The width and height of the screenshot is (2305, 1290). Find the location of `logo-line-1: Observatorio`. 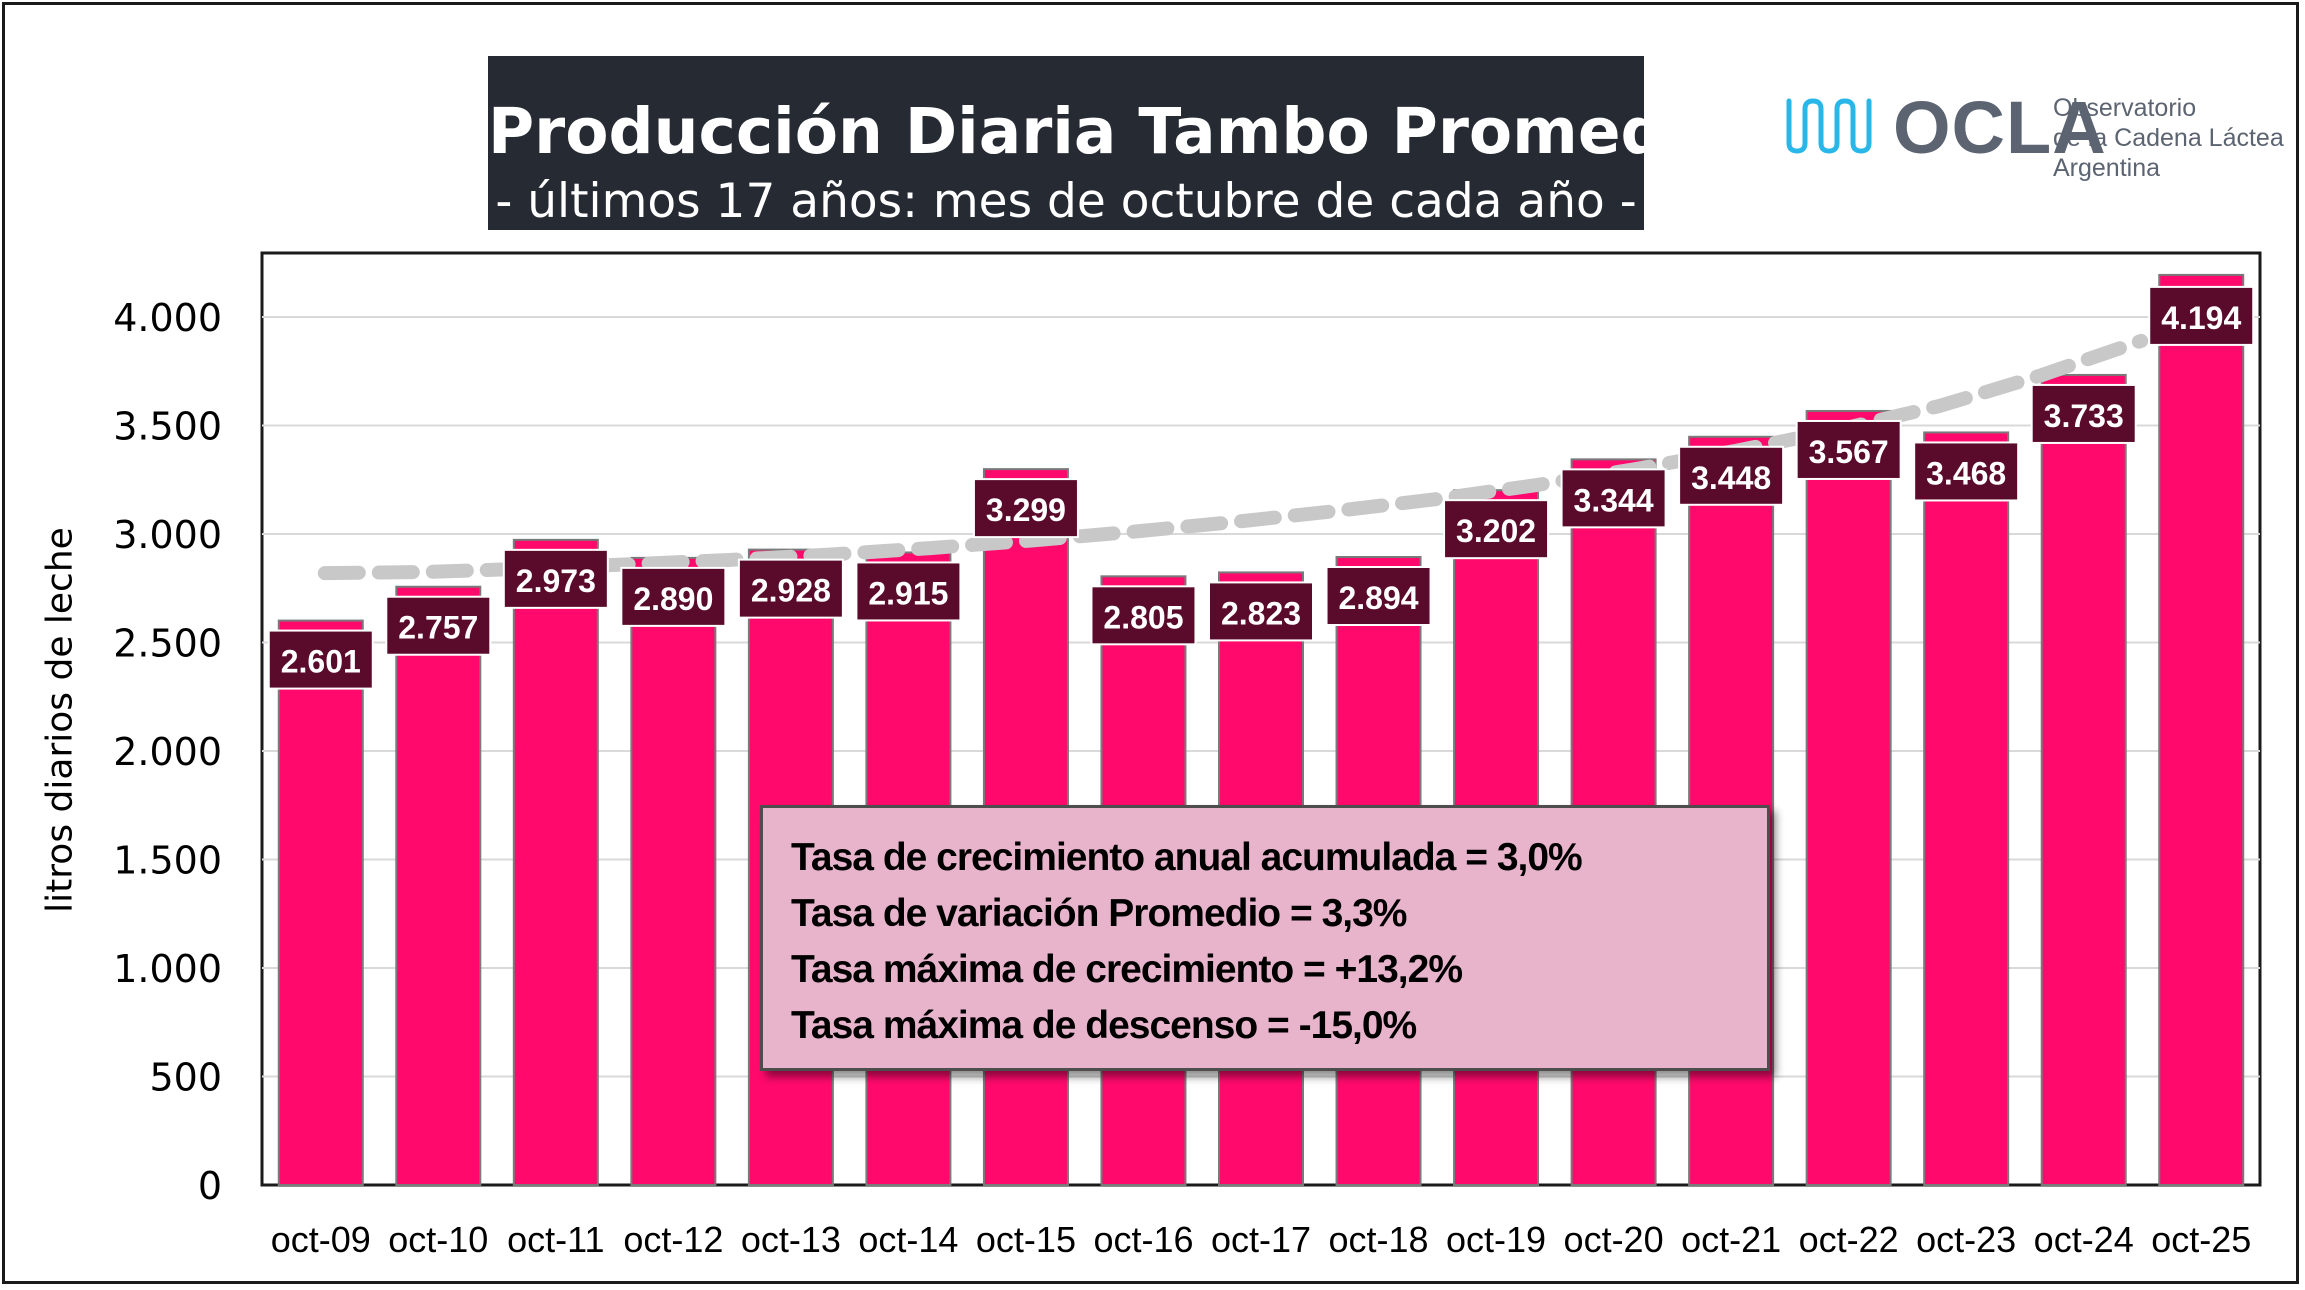

logo-line-1: Observatorio is located at coordinates (2125, 108).